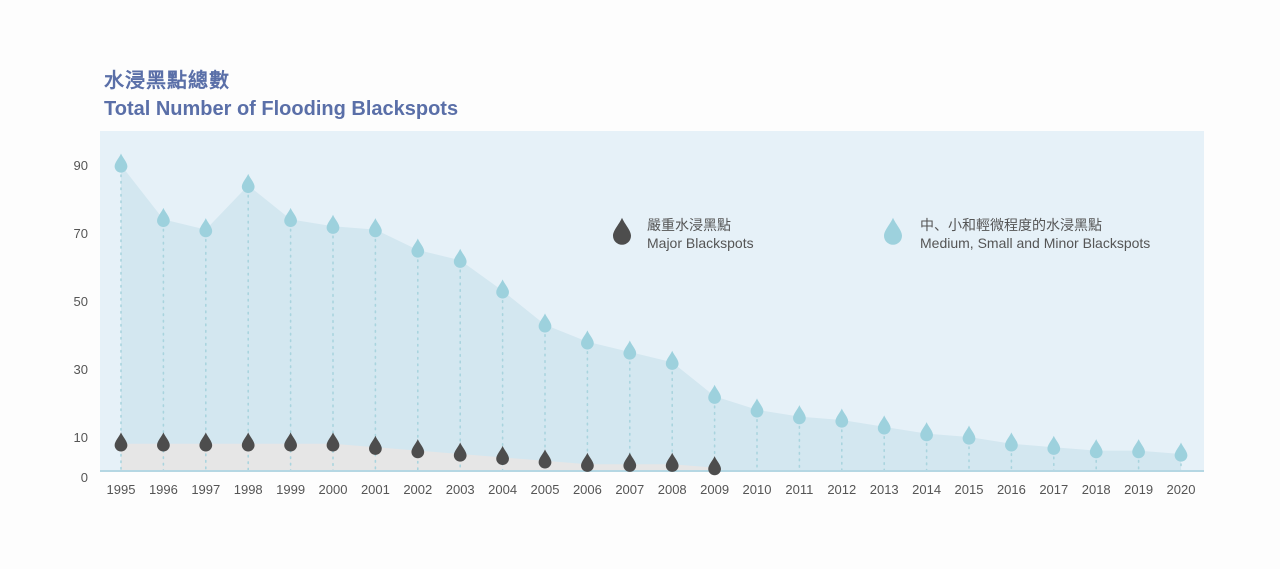  Describe the element at coordinates (163, 489) in the screenshot. I see `x-tick-label: 1996` at that location.